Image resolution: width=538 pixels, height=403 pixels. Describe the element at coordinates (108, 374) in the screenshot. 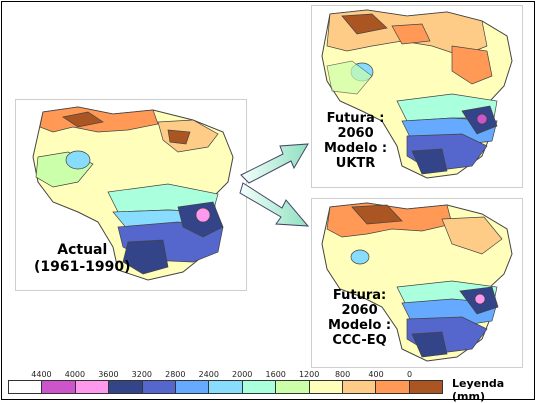

I see `legend-tick-label: 3600` at that location.